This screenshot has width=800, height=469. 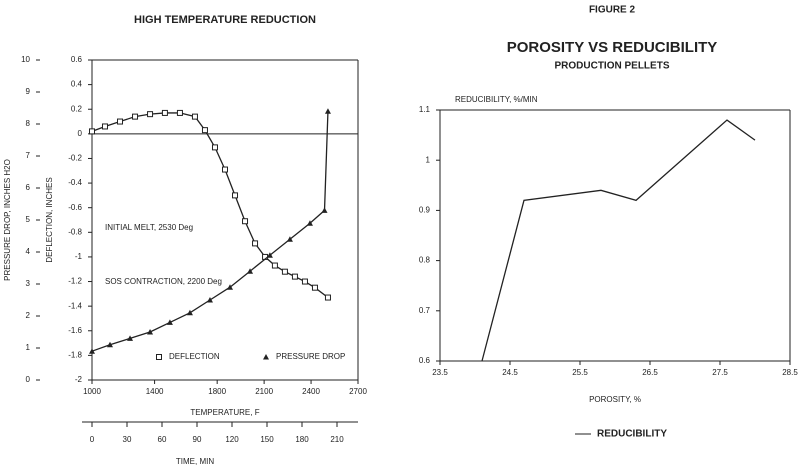 I want to click on y-tick-label: 0.7, so click(x=425, y=310).